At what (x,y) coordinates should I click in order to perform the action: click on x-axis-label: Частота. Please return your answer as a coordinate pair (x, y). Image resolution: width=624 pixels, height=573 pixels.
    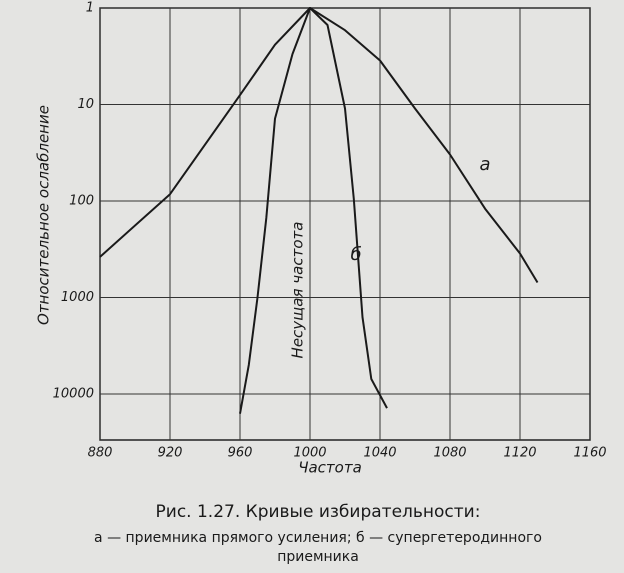
    Looking at the image, I should click on (330, 468).